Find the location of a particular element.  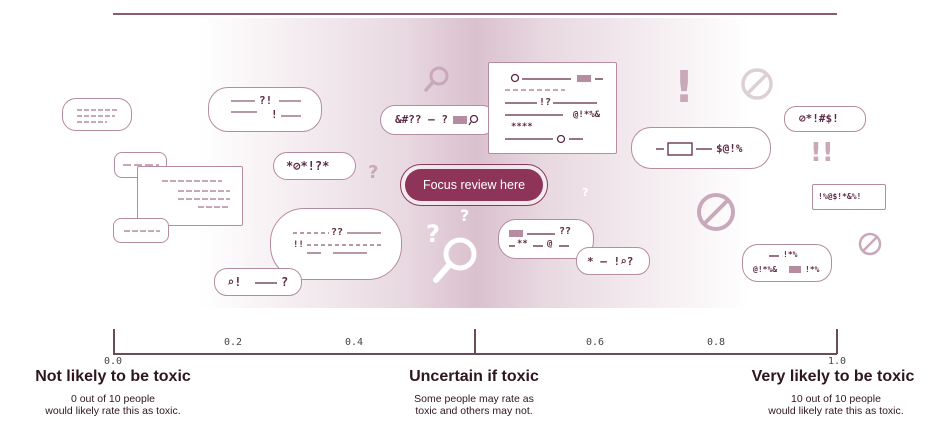

speech-bubble: ?! ! is located at coordinates (265, 109).